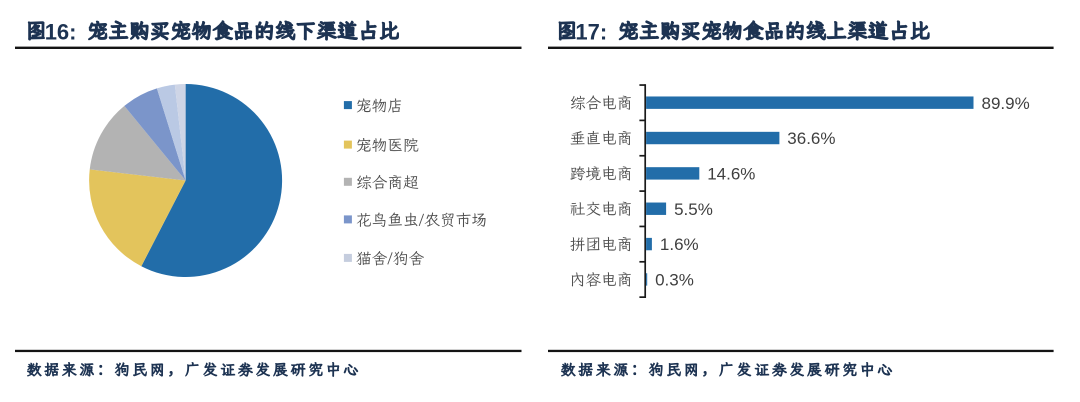  I want to click on svg-text: 0.3%, so click(674, 280).